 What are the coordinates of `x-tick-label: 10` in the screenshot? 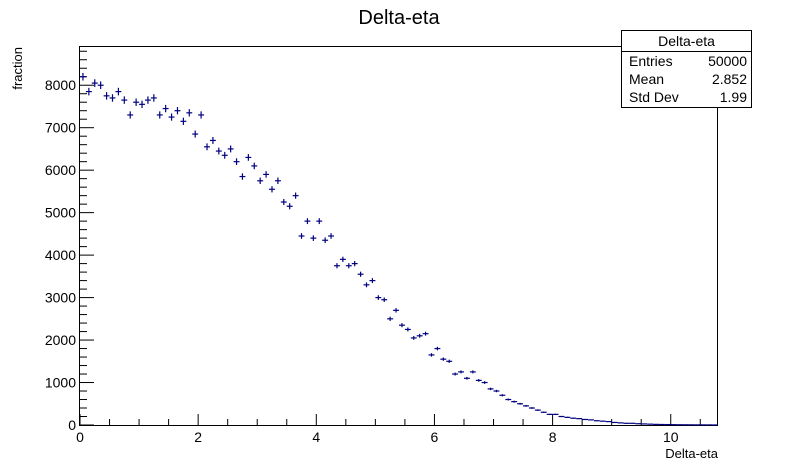 It's located at (671, 437).